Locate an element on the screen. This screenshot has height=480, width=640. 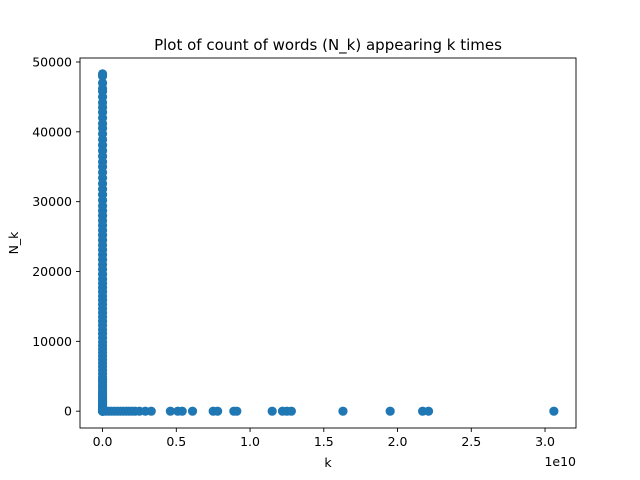
y-tick-label: 50000 is located at coordinates (52, 61).